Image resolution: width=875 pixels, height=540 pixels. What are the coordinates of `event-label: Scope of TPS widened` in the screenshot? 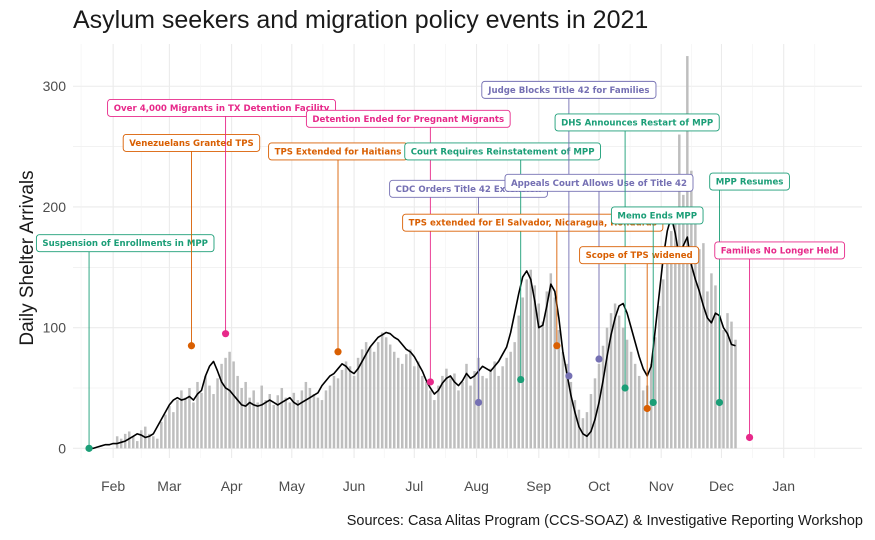 It's located at (639, 256).